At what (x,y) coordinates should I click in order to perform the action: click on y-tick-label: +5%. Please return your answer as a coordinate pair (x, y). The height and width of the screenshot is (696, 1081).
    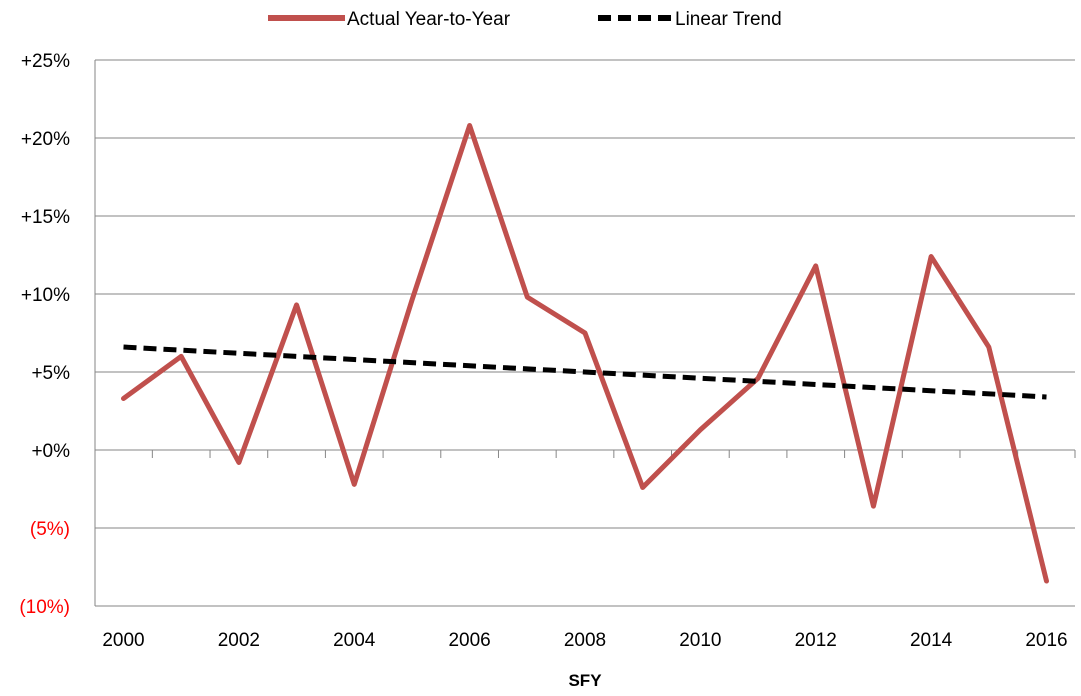
    Looking at the image, I should click on (50, 373).